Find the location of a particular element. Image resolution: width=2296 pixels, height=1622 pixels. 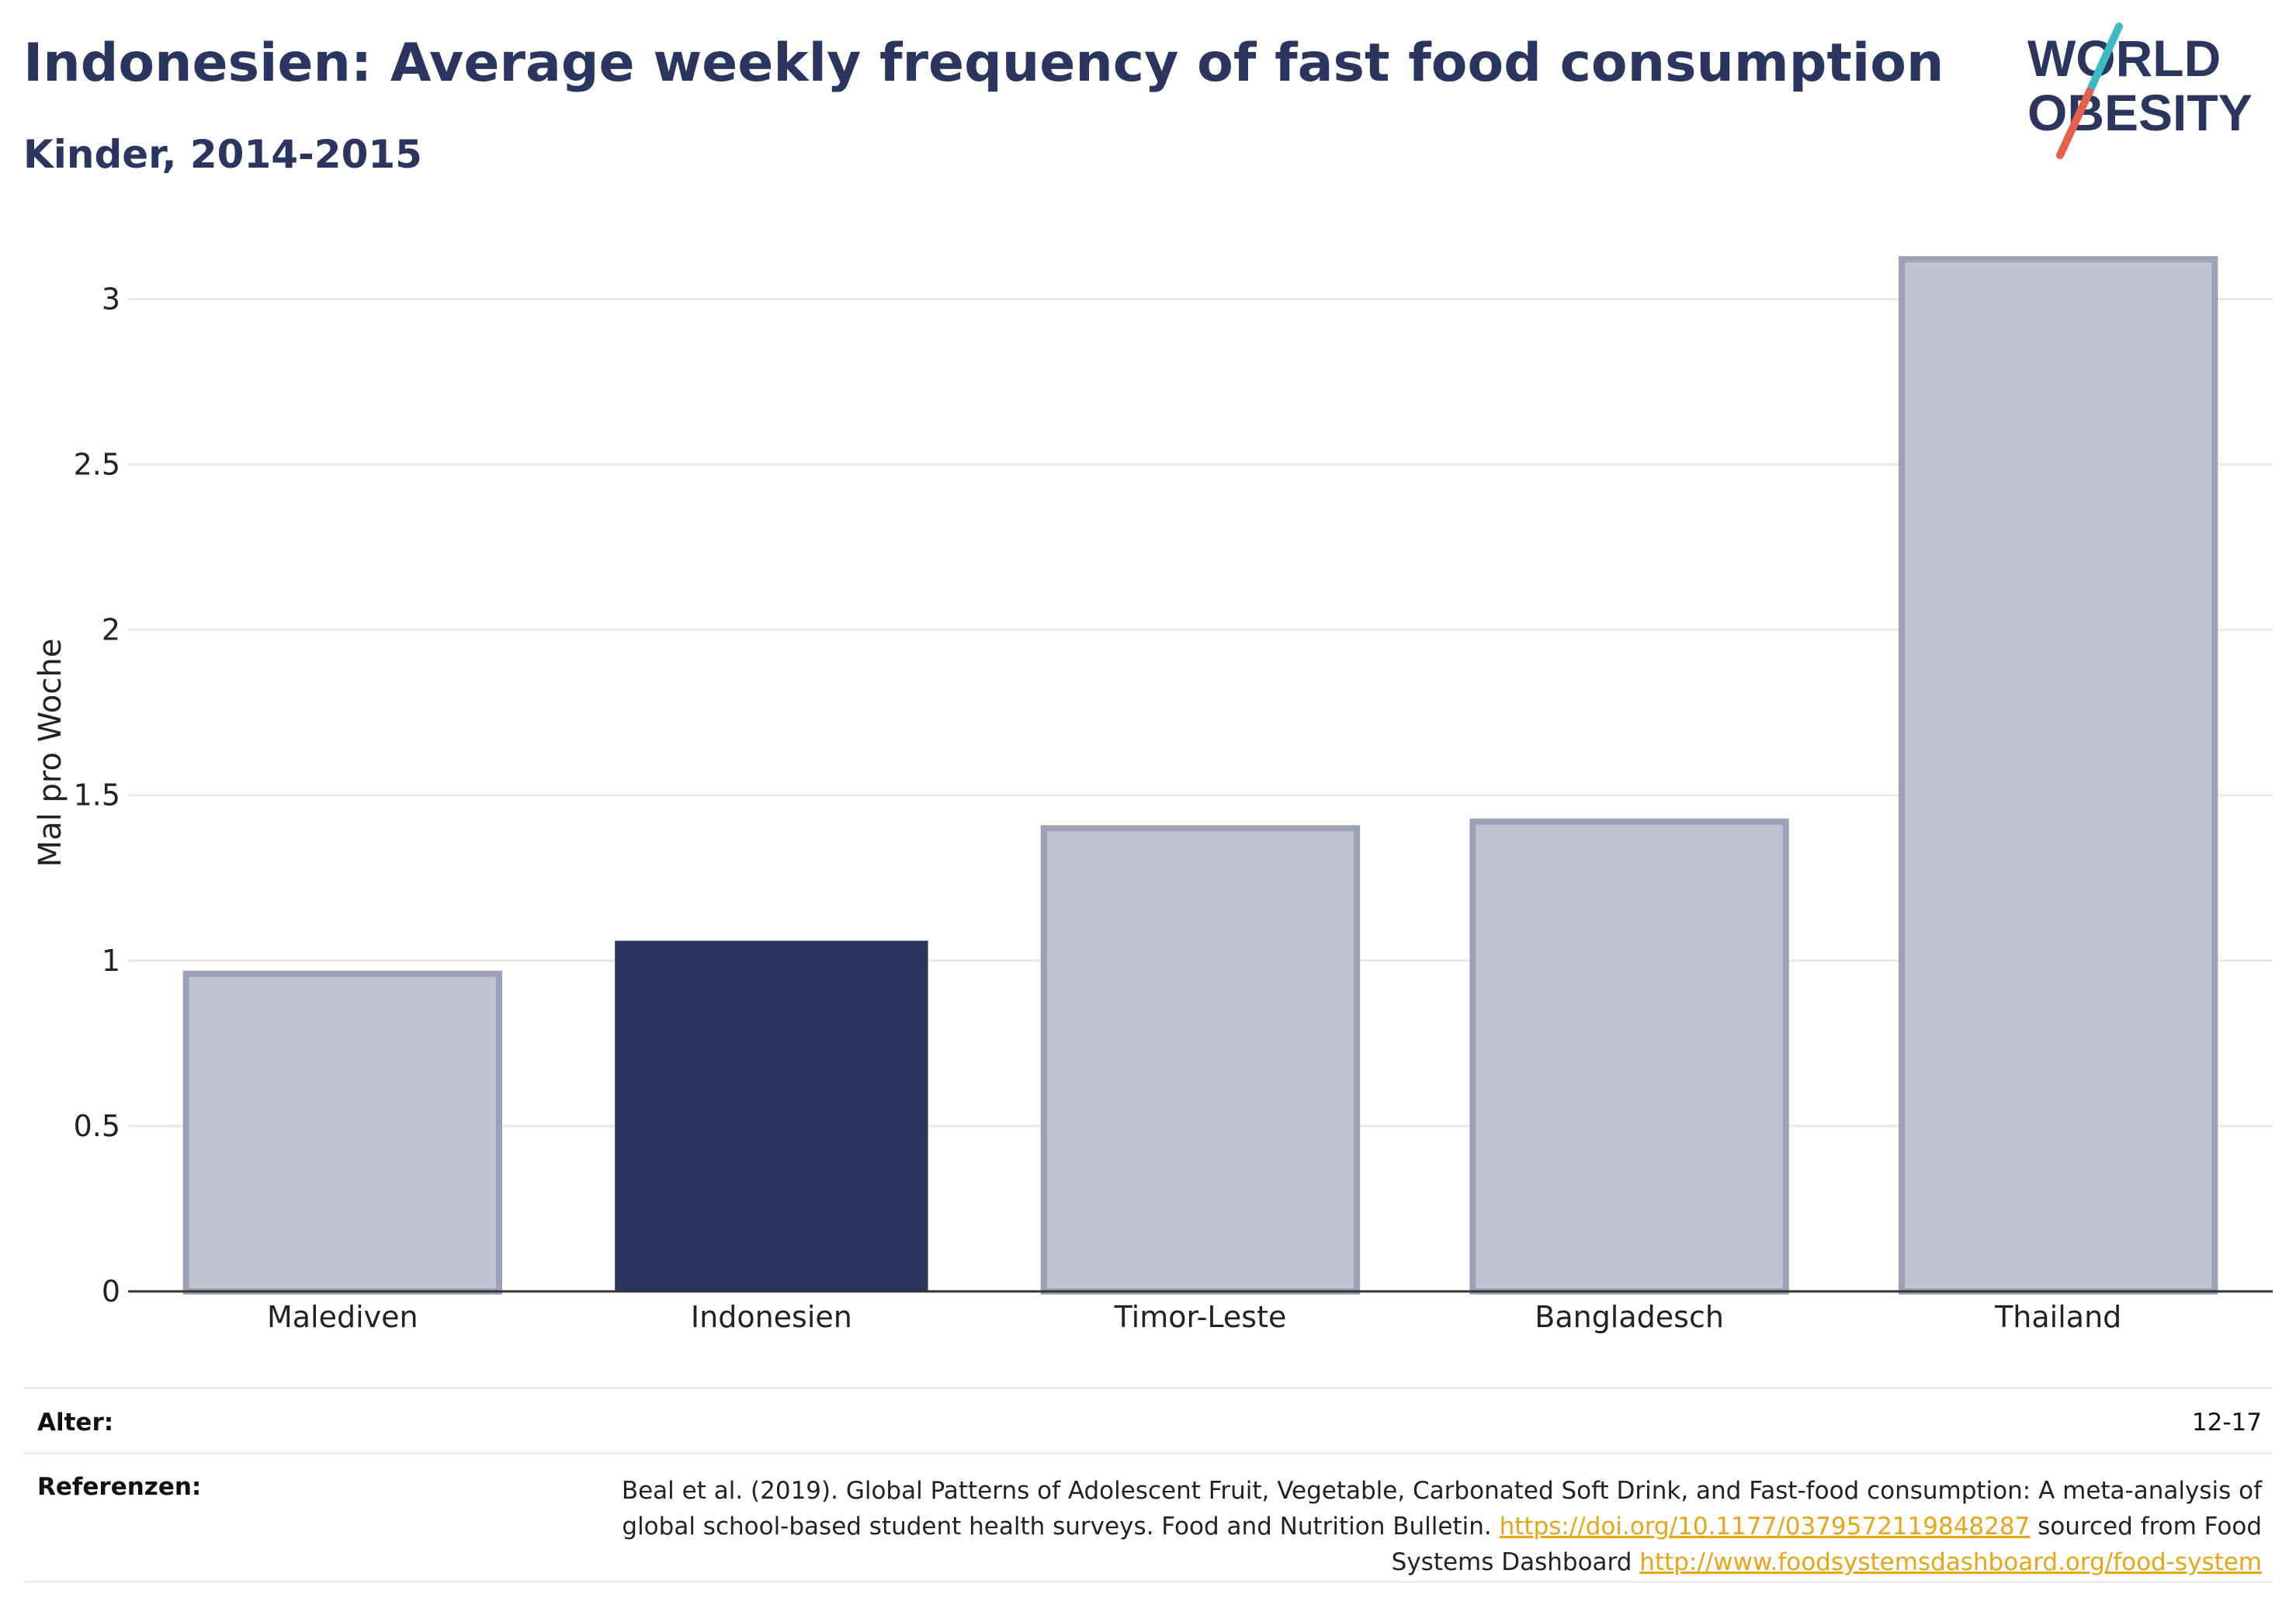

footer-divider-bottom is located at coordinates (1148, 1582).